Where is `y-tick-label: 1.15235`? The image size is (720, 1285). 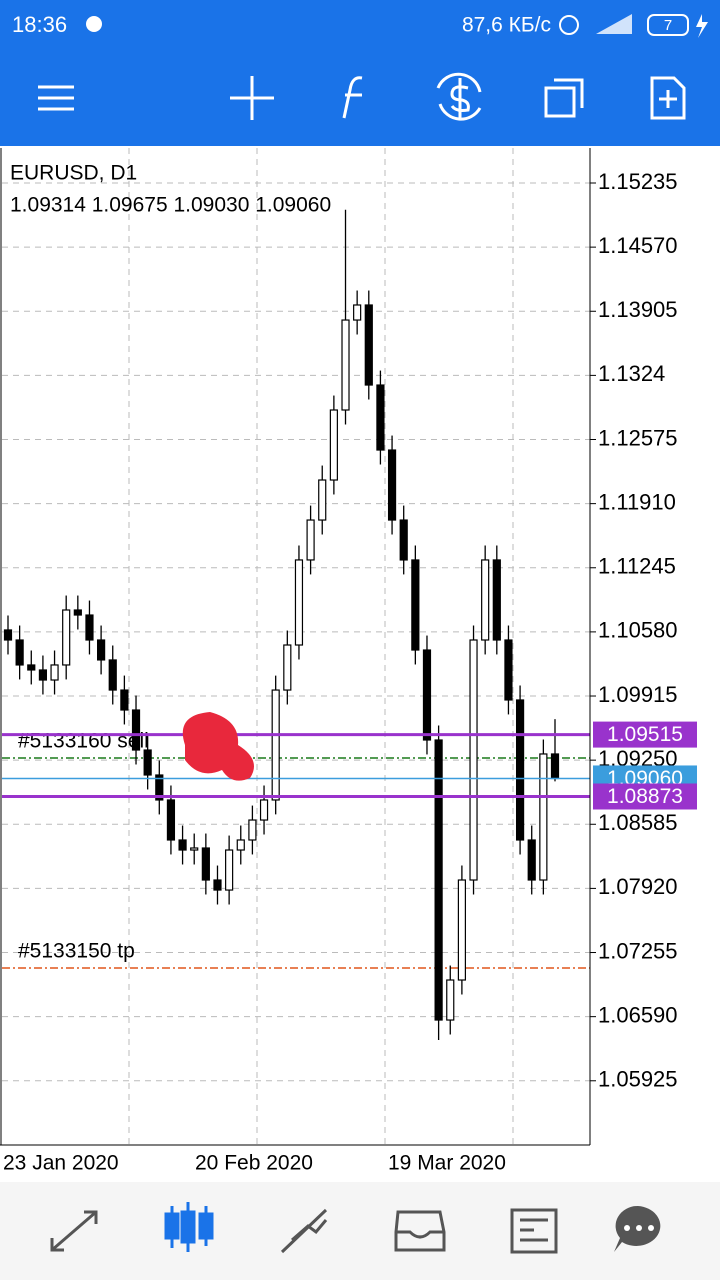
y-tick-label: 1.15235 is located at coordinates (638, 181).